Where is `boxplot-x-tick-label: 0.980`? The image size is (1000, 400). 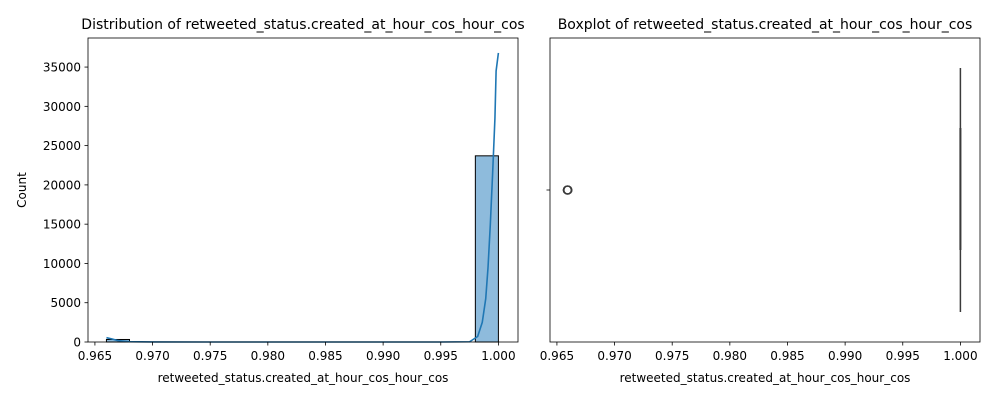 boxplot-x-tick-label: 0.980 is located at coordinates (730, 356).